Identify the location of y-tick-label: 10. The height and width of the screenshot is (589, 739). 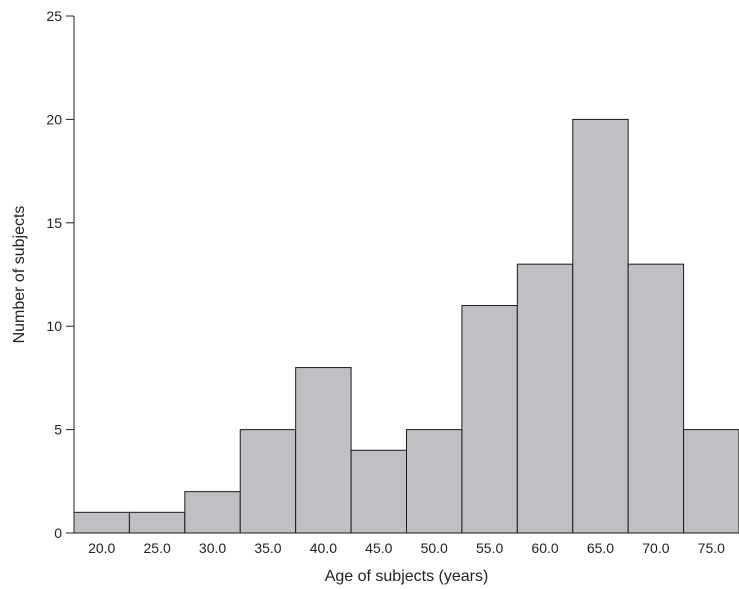
(54, 326).